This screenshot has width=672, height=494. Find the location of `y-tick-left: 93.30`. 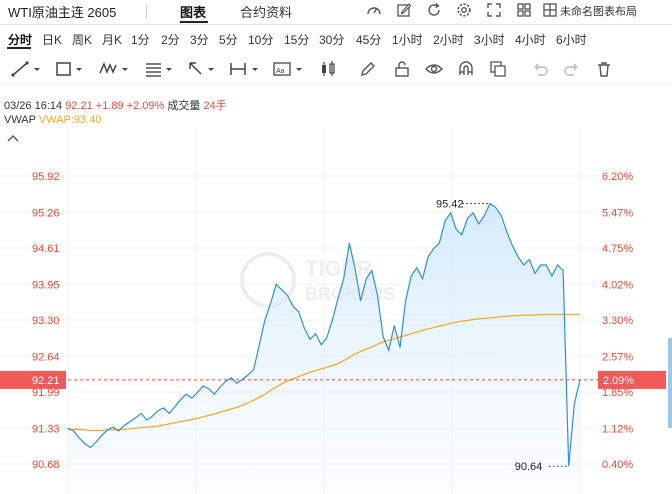

y-tick-left: 93.30 is located at coordinates (46, 321).